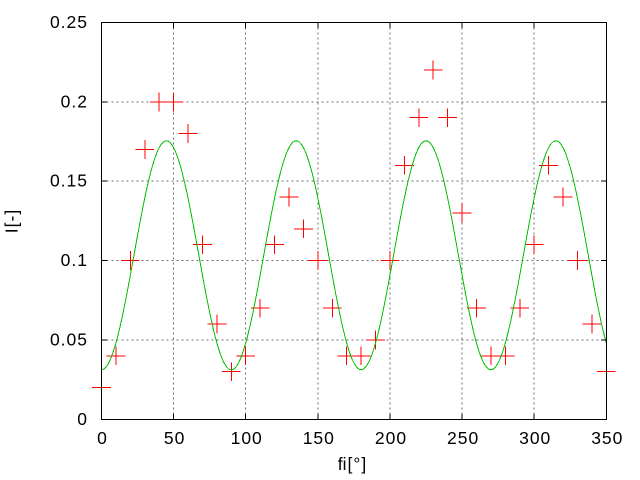 Image resolution: width=640 pixels, height=480 pixels. What do you see at coordinates (247, 438) in the screenshot?
I see `svg-text: 100` at bounding box center [247, 438].